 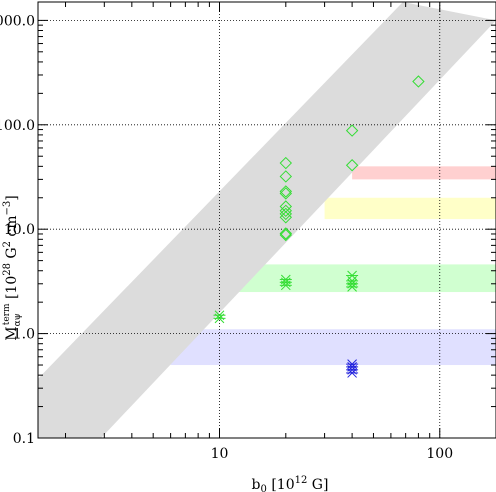 I want to click on x-axis-label-sub: 0, so click(x=264, y=488).